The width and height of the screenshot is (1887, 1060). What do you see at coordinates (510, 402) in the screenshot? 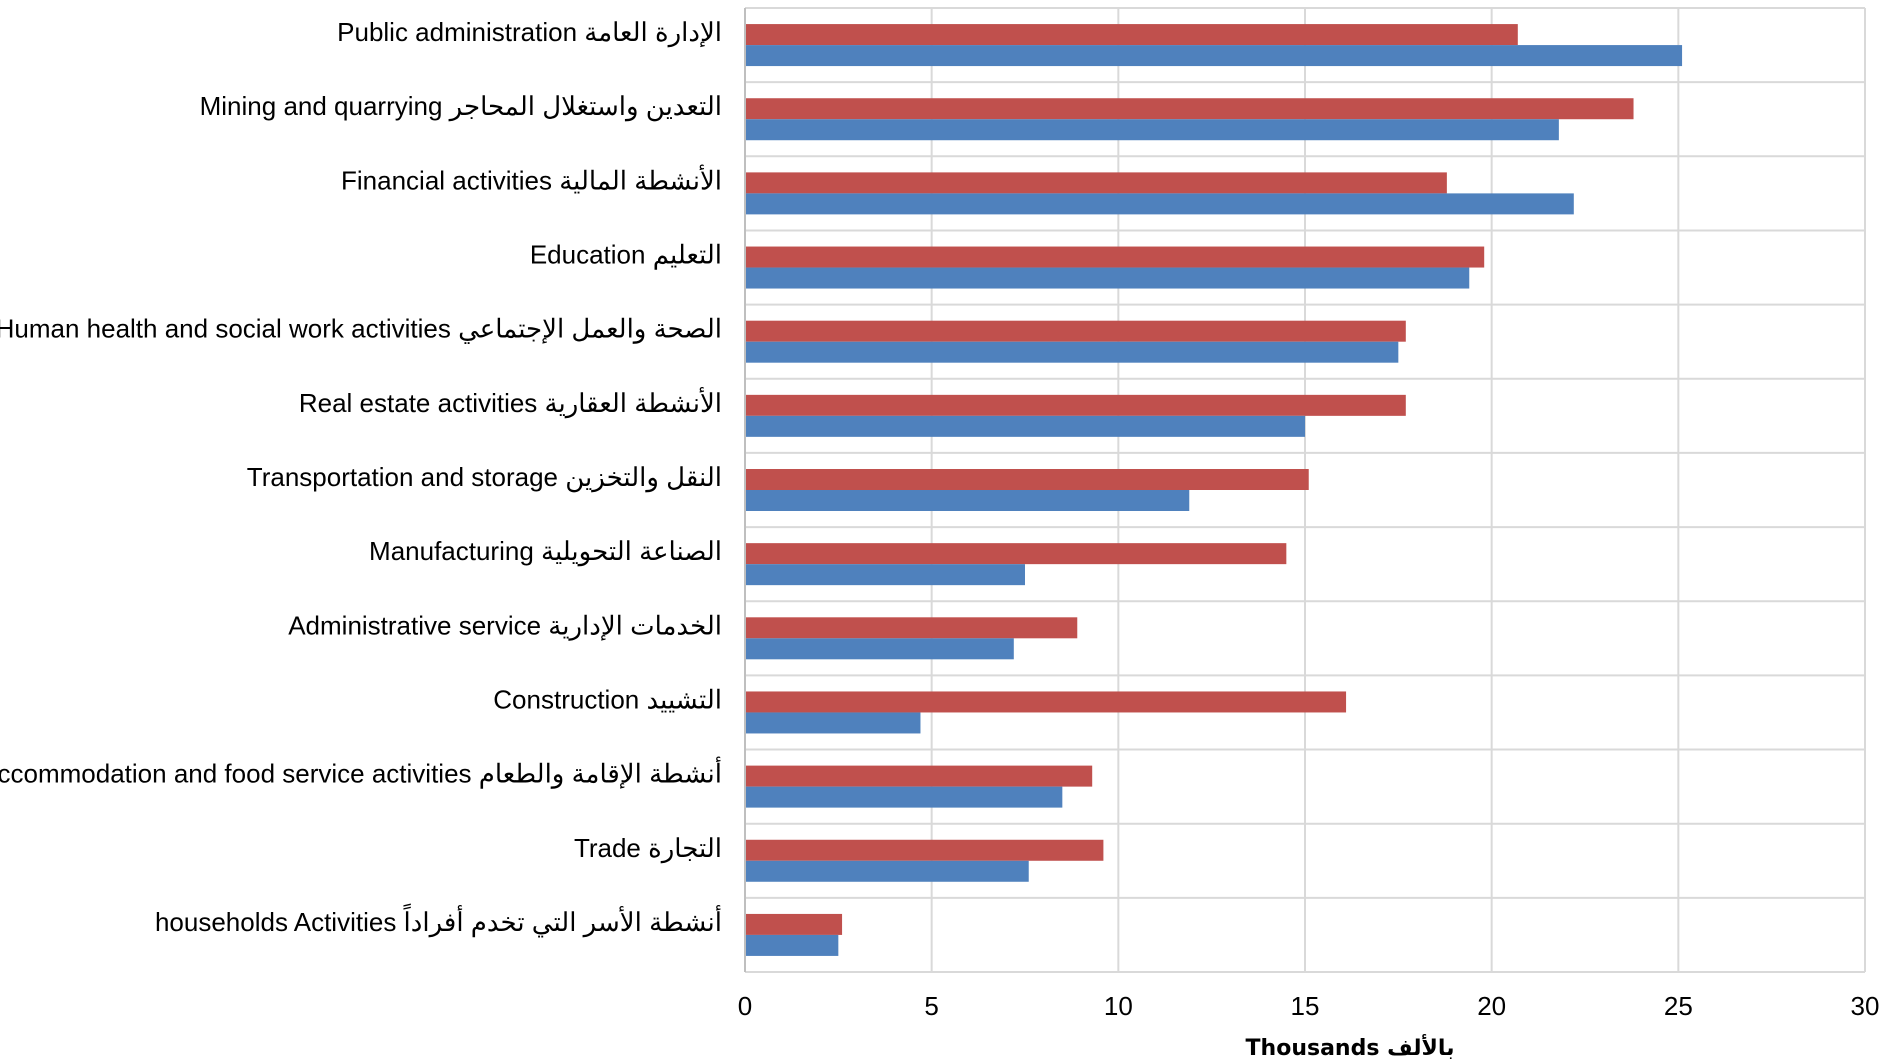
I see `category-label: Real estate activities الأنشطة العقارية` at bounding box center [510, 402].